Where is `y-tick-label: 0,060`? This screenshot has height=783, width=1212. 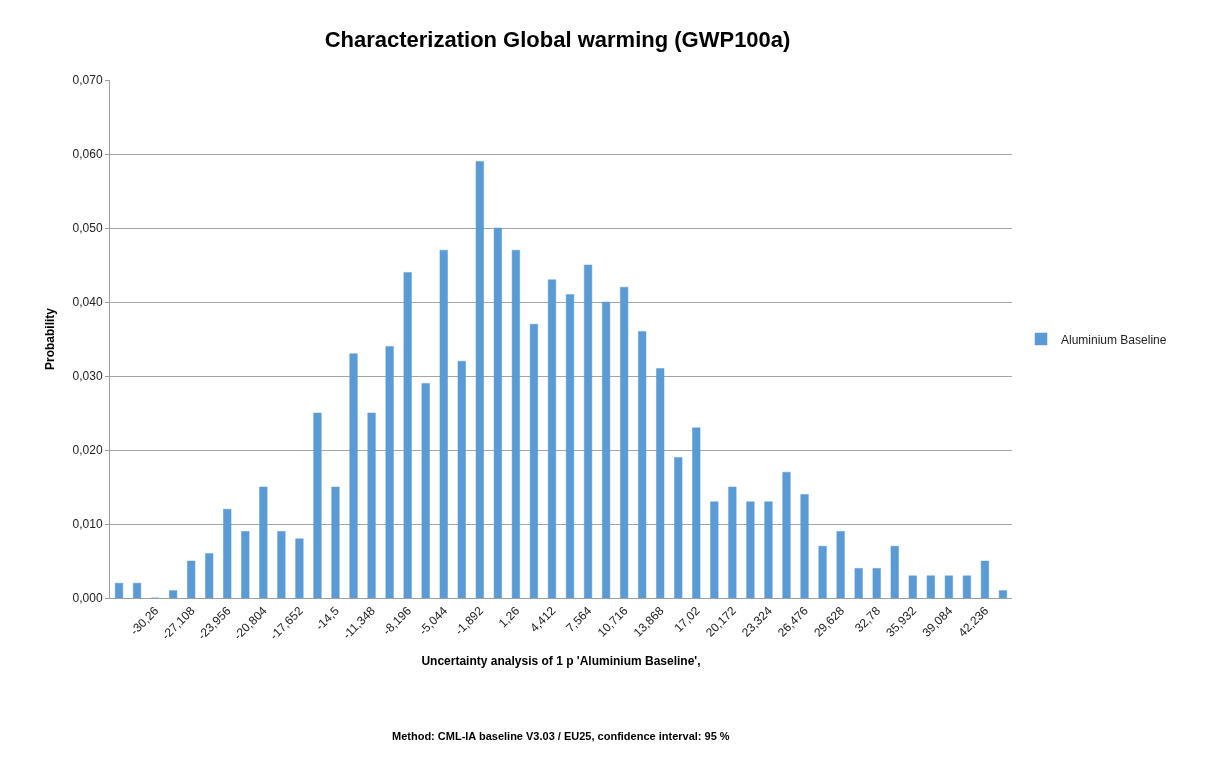 y-tick-label: 0,060 is located at coordinates (87, 154).